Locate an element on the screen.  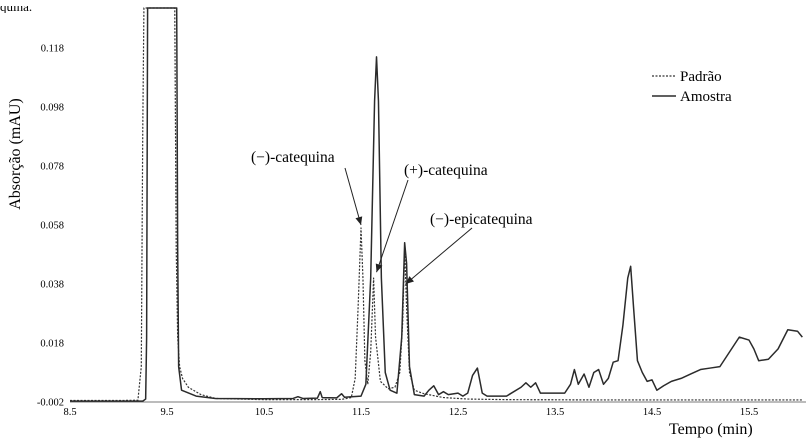
x-tick-label: 13.5 is located at coordinates (555, 412).